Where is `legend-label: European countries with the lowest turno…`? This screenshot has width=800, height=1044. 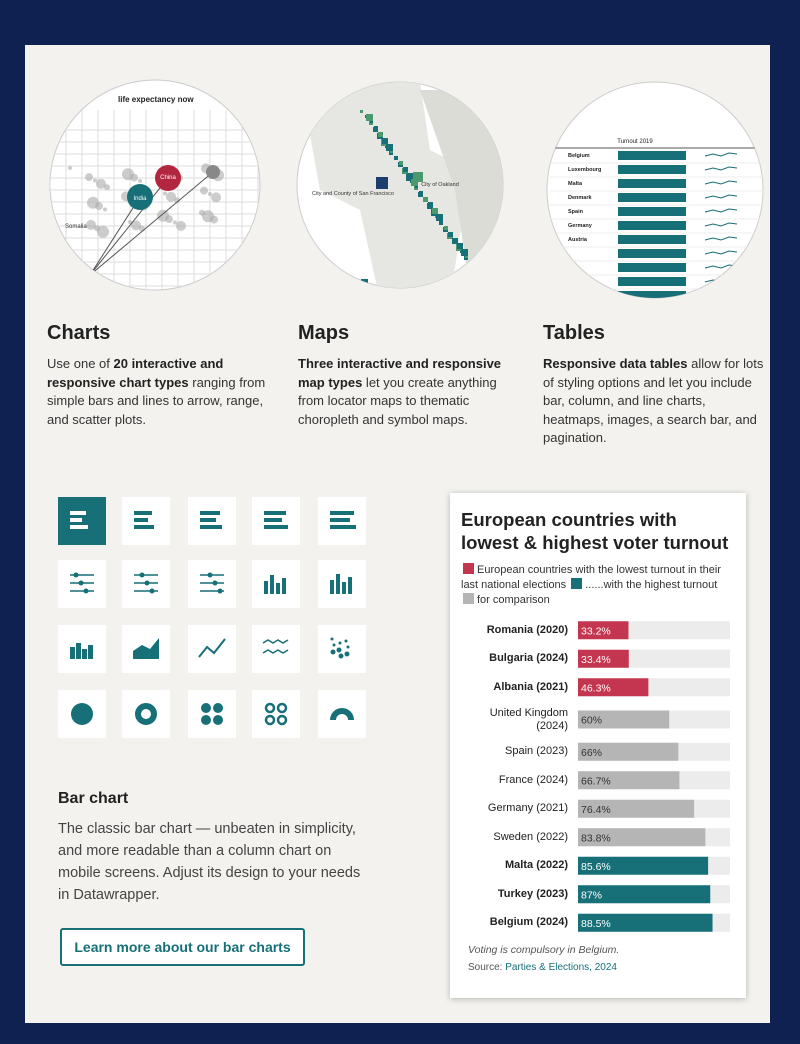
legend-label: European countries with the lowest turno… is located at coordinates (591, 577).